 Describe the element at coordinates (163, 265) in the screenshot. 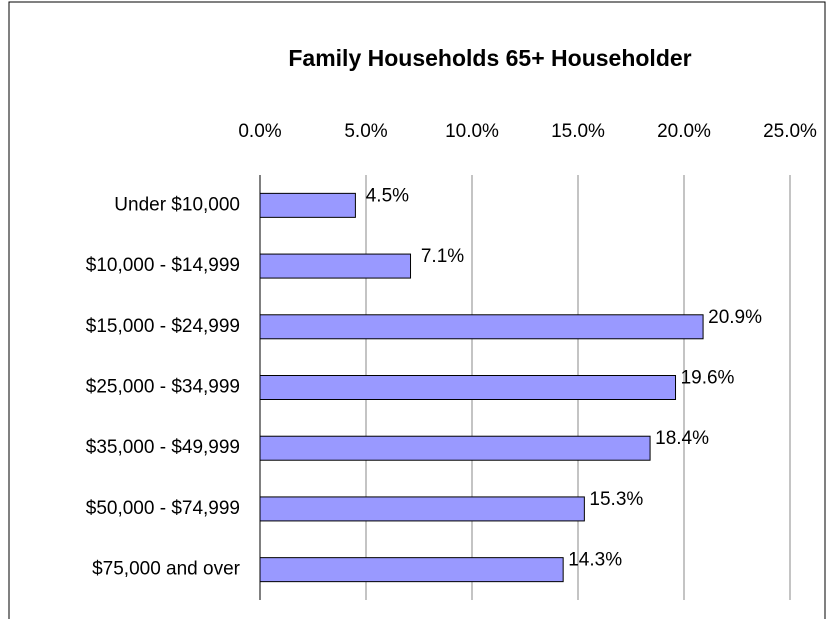

I see `y-tick-label: $10,000 - $14,999` at that location.